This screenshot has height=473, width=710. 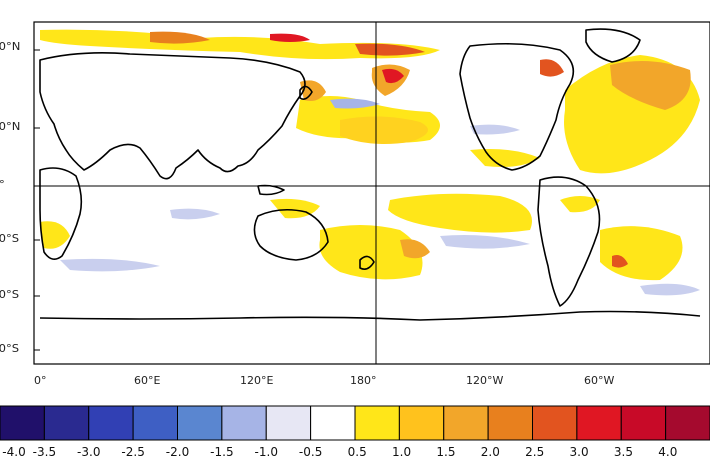 I want to click on lat-label-30n: 30°N, so click(x=10, y=126).